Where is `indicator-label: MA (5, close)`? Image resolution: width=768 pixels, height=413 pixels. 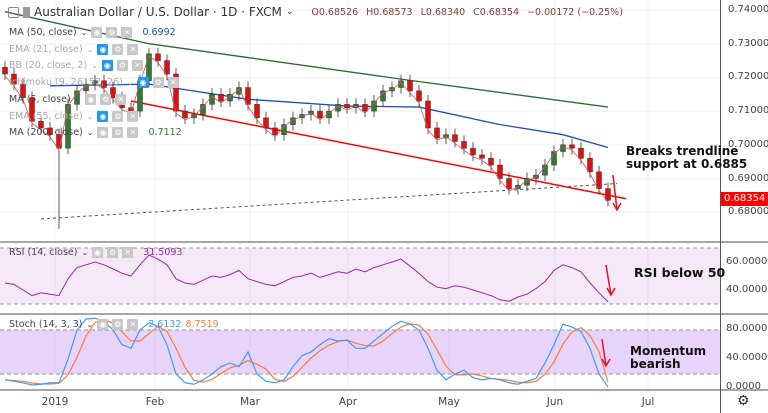
indicator-label: MA (5, close) is located at coordinates (40, 99).